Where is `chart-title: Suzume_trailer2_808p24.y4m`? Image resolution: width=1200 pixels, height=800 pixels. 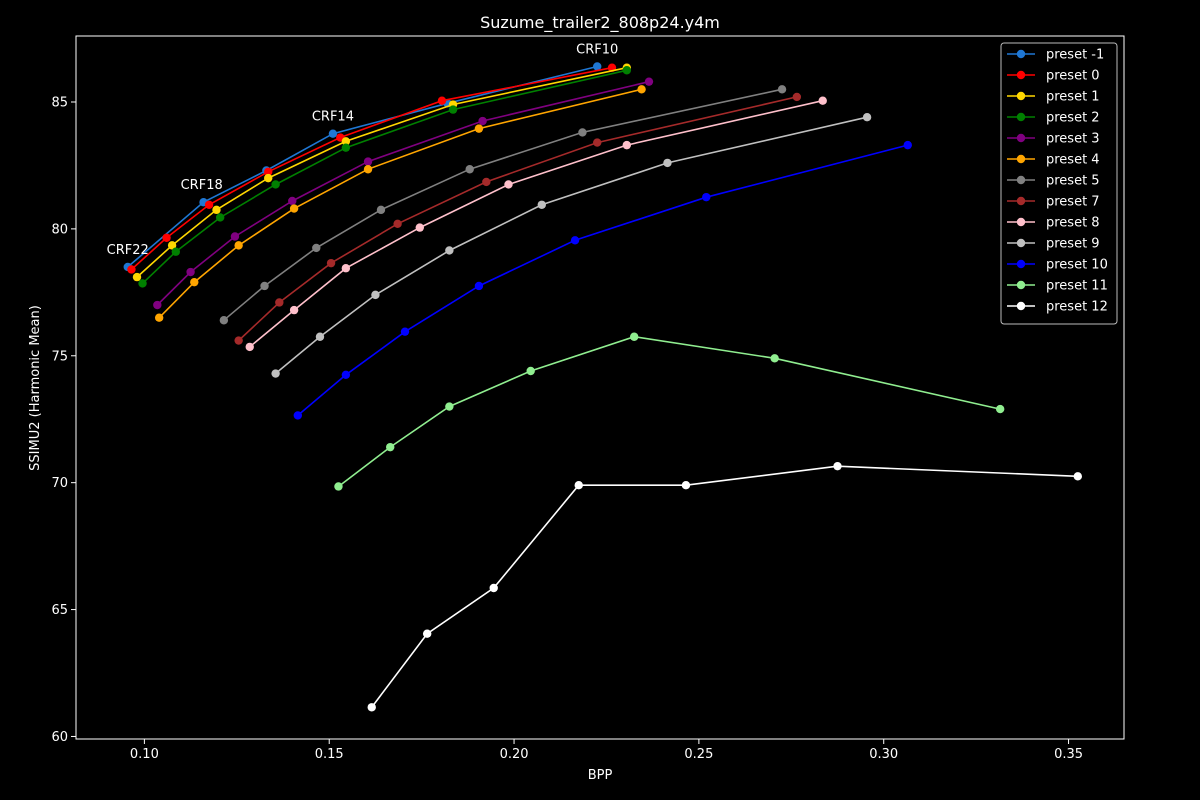
chart-title: Suzume_trailer2_808p24.y4m is located at coordinates (600, 23).